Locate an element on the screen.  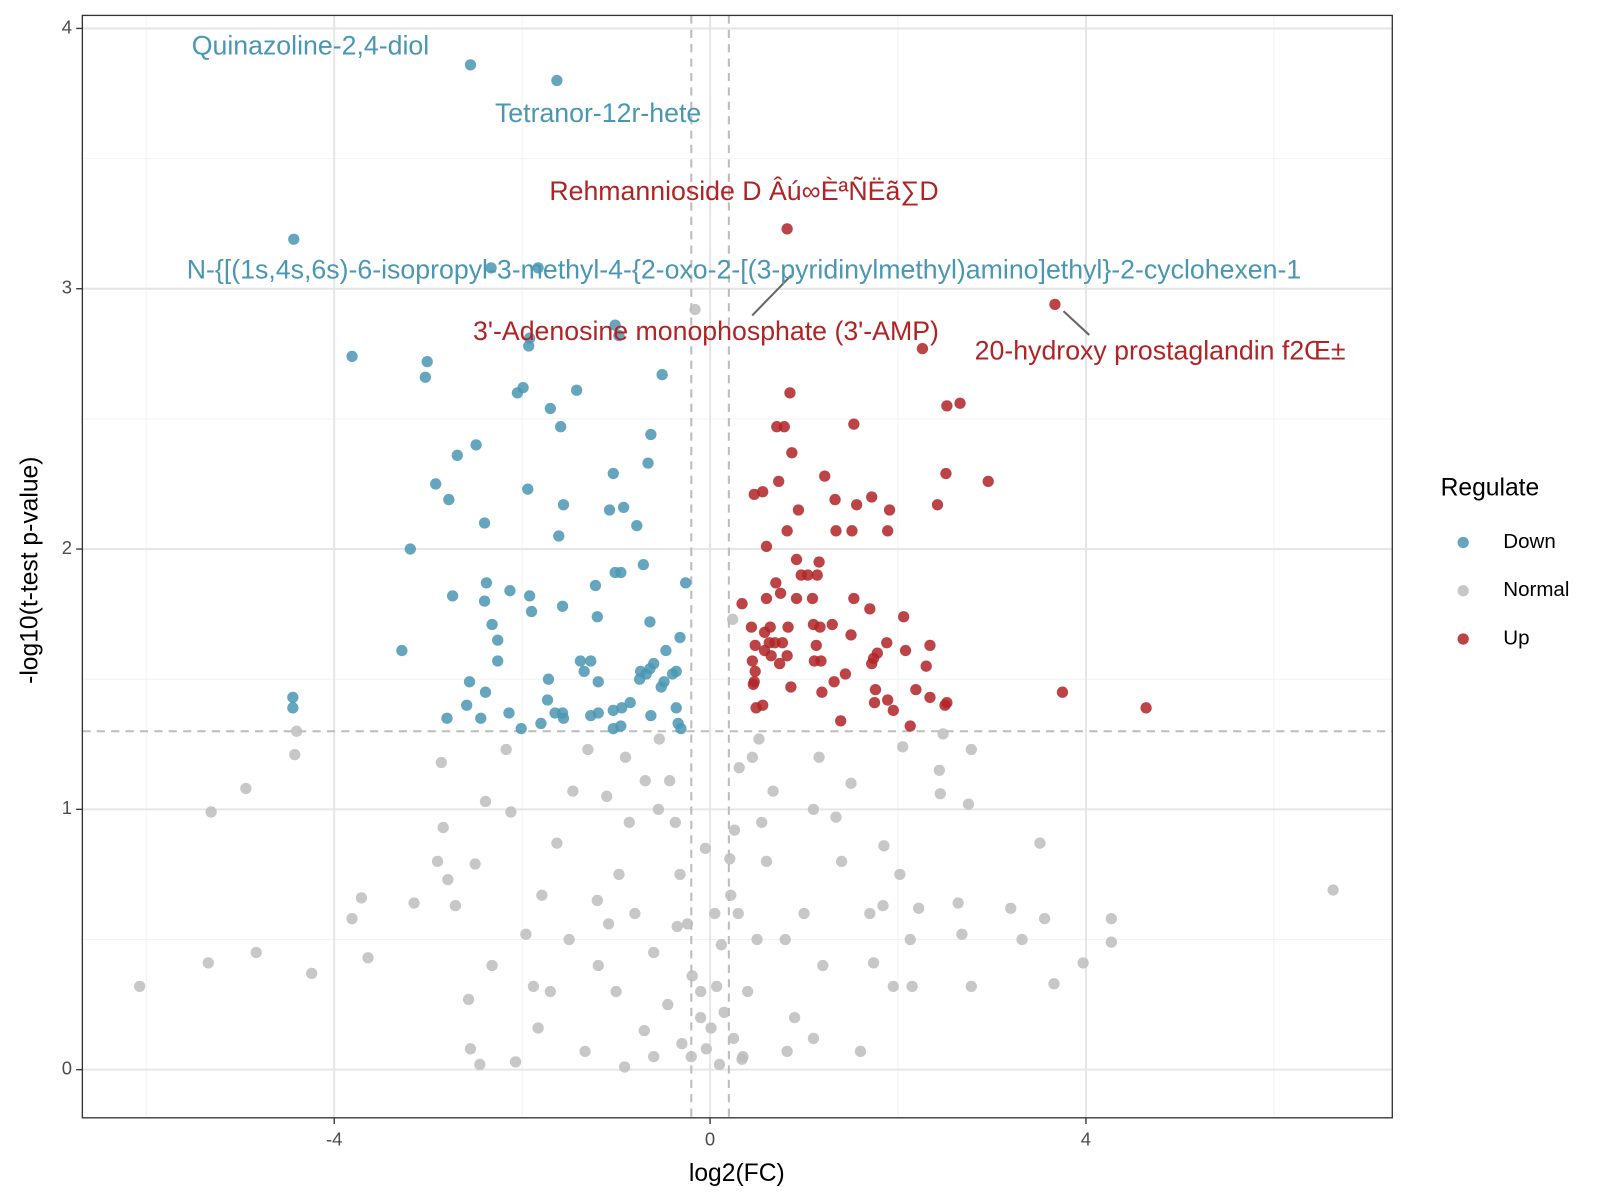
y-tick-label: 4 is located at coordinates (67, 26).